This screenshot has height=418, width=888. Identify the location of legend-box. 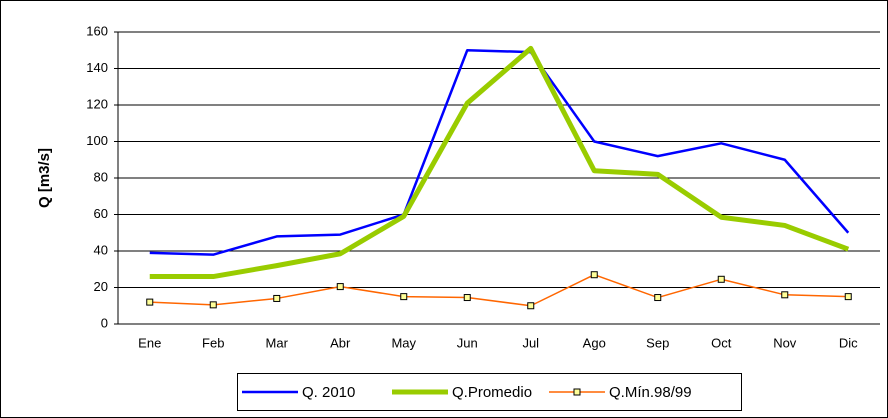
(489, 392).